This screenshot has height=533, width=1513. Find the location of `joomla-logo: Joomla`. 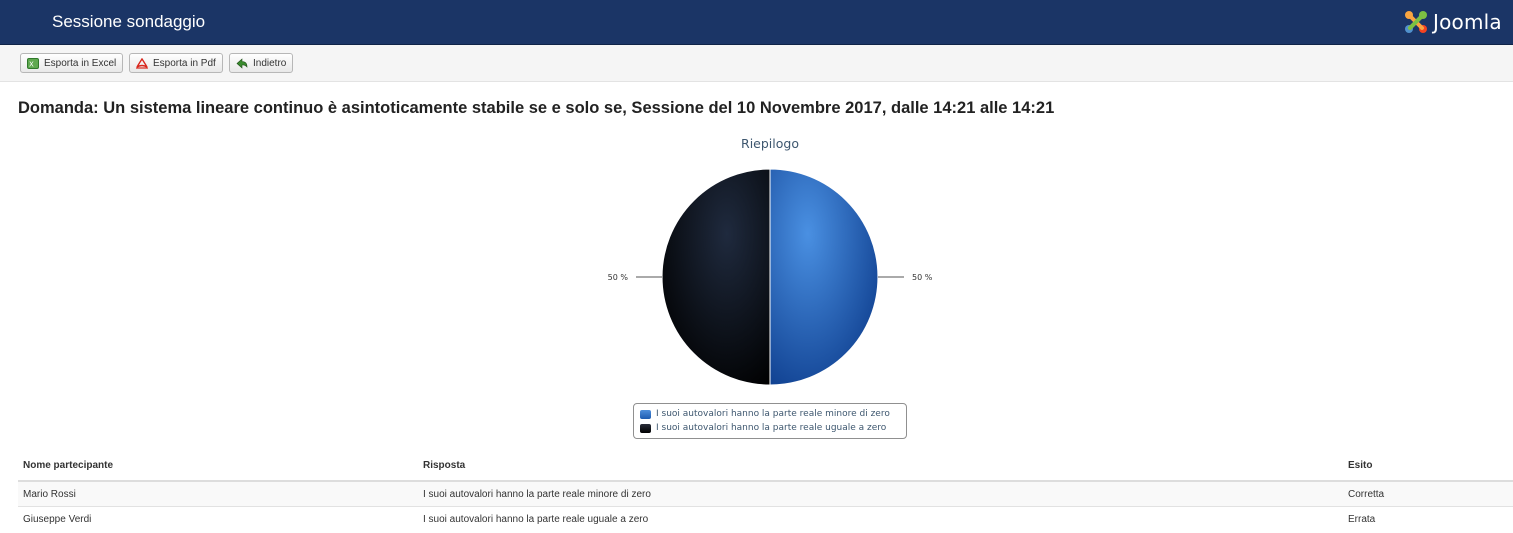

joomla-logo: Joomla is located at coordinates (1452, 22).